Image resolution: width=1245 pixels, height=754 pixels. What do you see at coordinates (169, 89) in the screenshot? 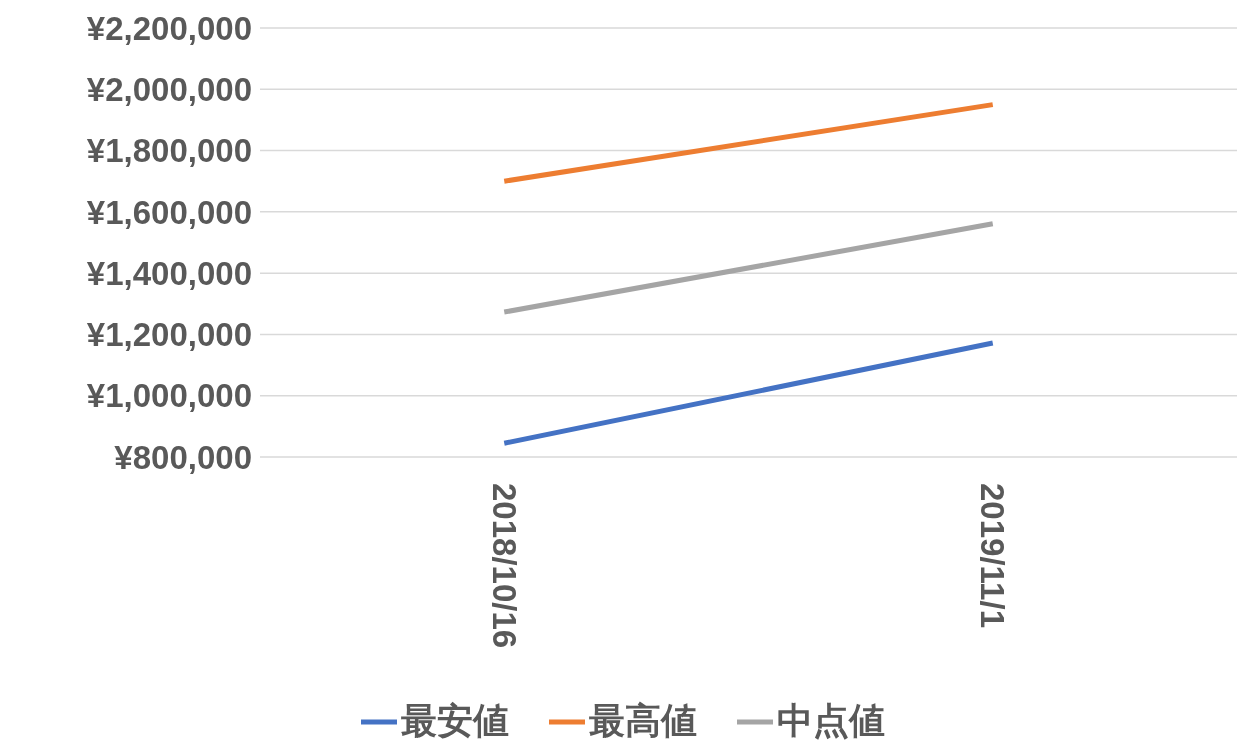
I see `y-tick-label: ¥2,000,000` at bounding box center [169, 89].